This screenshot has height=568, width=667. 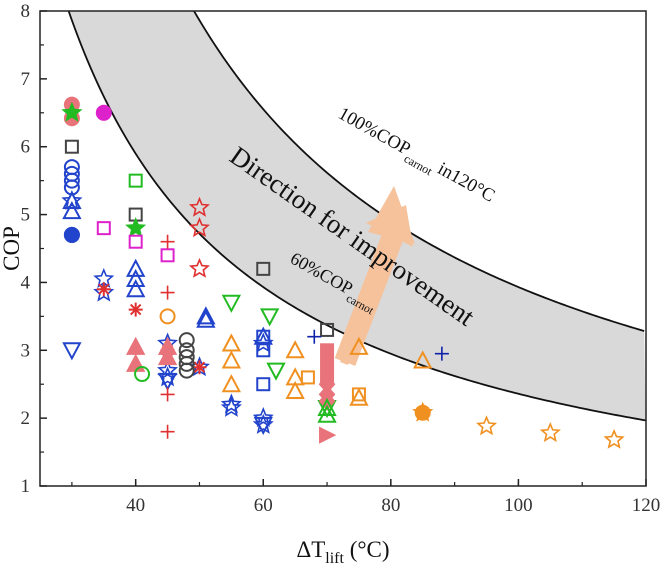 I want to click on y-tick-label: 8, so click(x=26, y=11).